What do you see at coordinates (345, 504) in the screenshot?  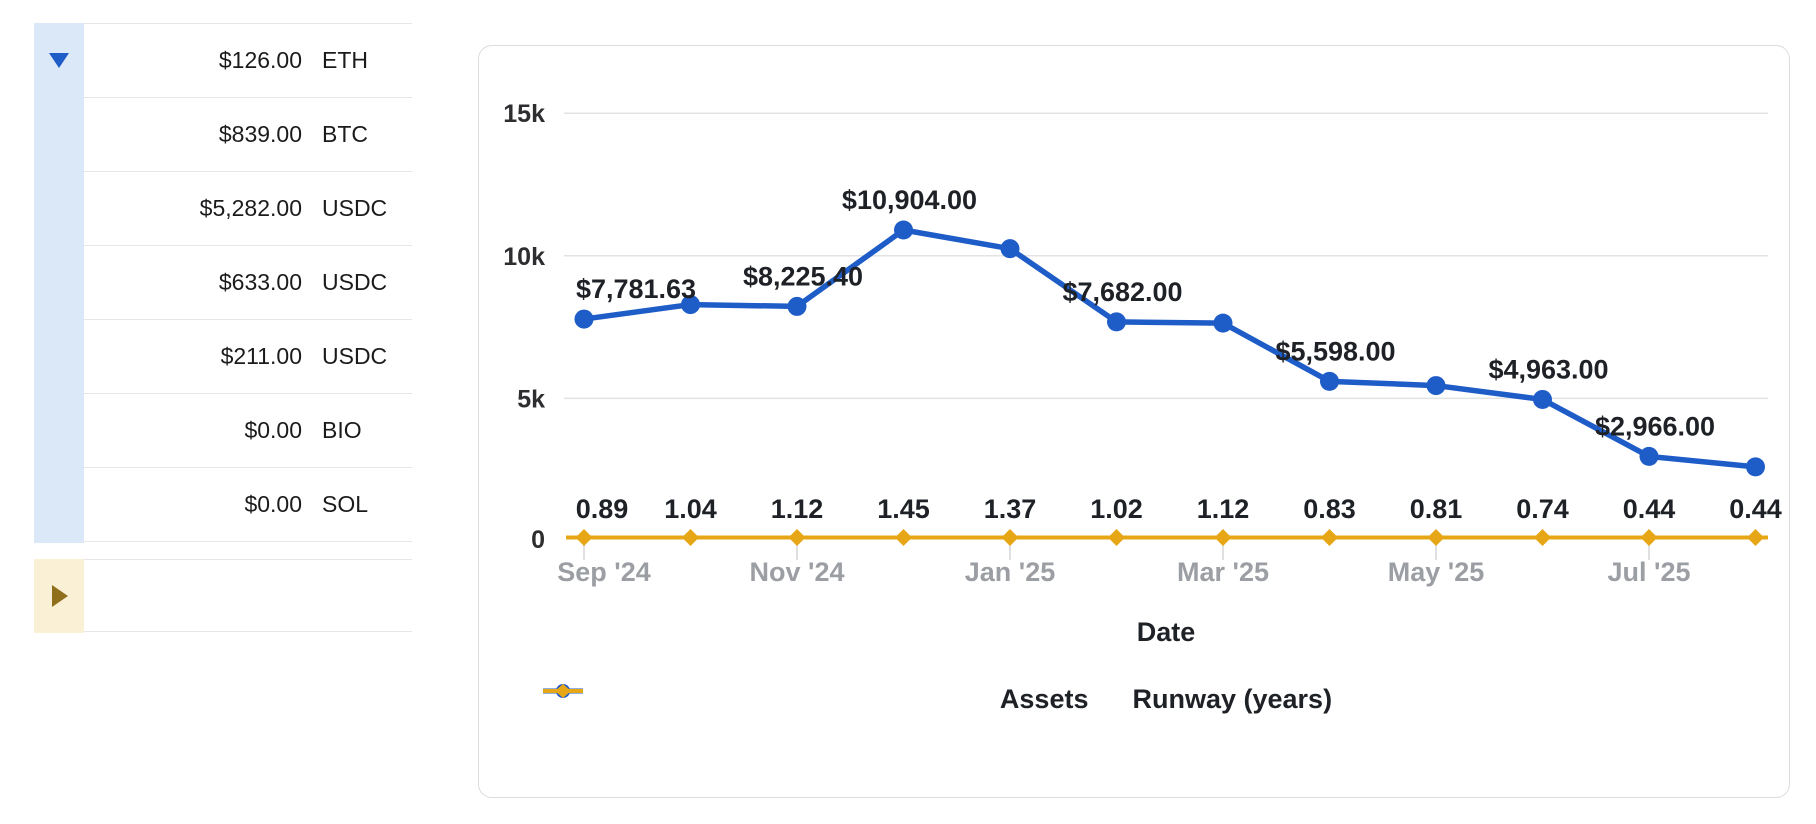 I see `ticker-cell: SOL` at bounding box center [345, 504].